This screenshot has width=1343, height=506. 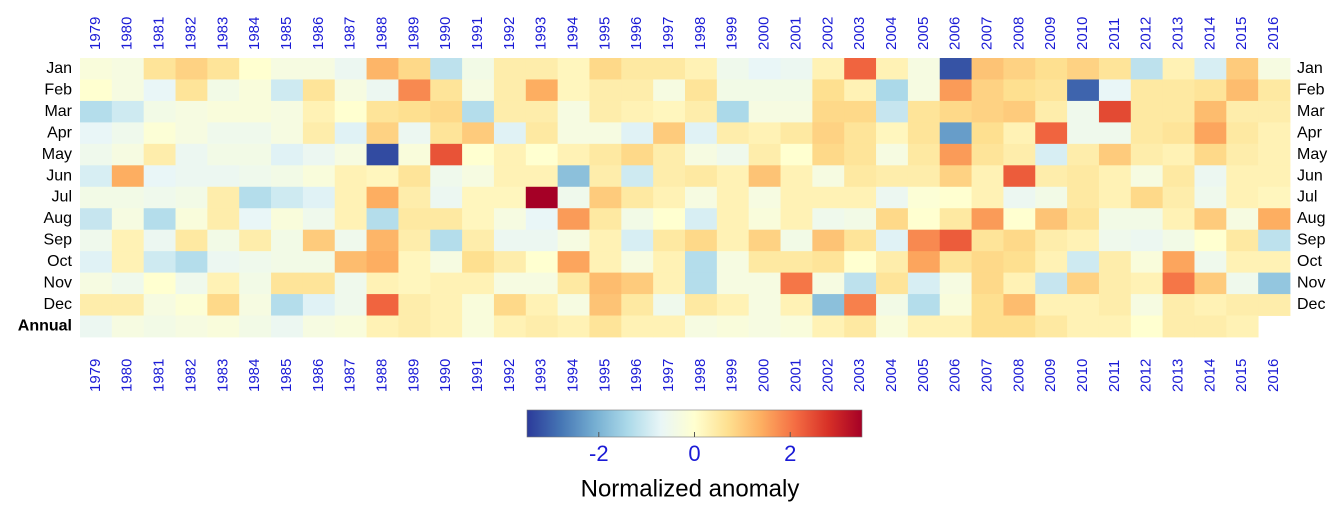 I want to click on x-tick-label: 2006, so click(x=955, y=33).